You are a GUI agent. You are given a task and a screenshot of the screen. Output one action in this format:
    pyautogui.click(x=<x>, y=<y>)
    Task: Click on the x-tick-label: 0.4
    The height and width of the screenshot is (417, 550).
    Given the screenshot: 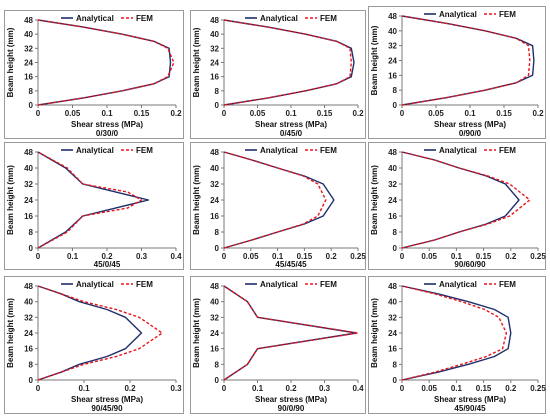 What is the action you would take?
    pyautogui.click(x=176, y=256)
    